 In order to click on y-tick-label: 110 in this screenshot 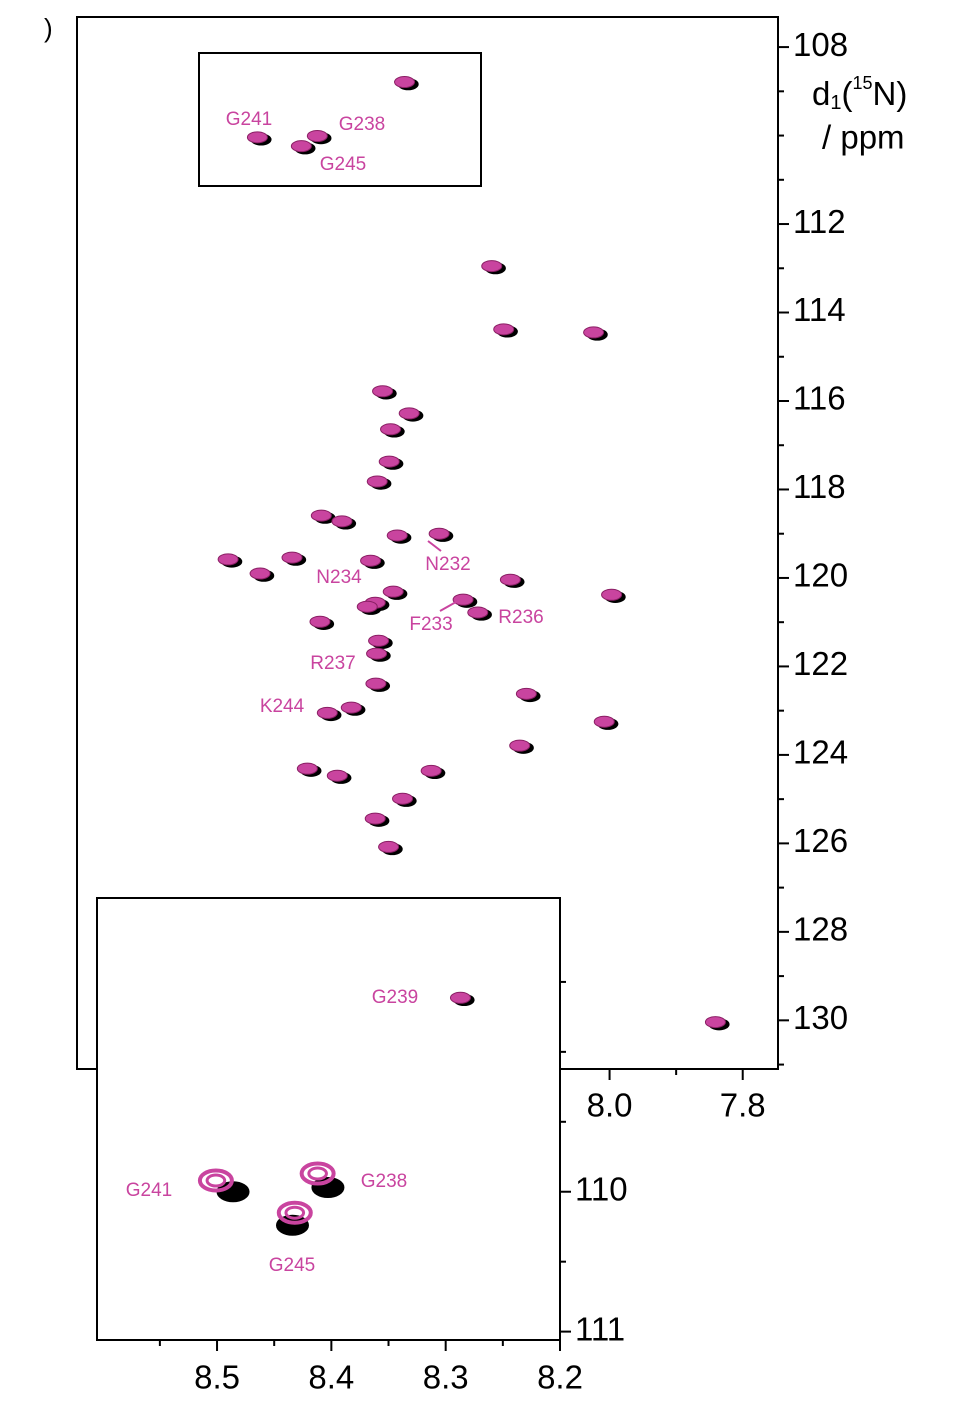, I will do `click(601, 1188)`.